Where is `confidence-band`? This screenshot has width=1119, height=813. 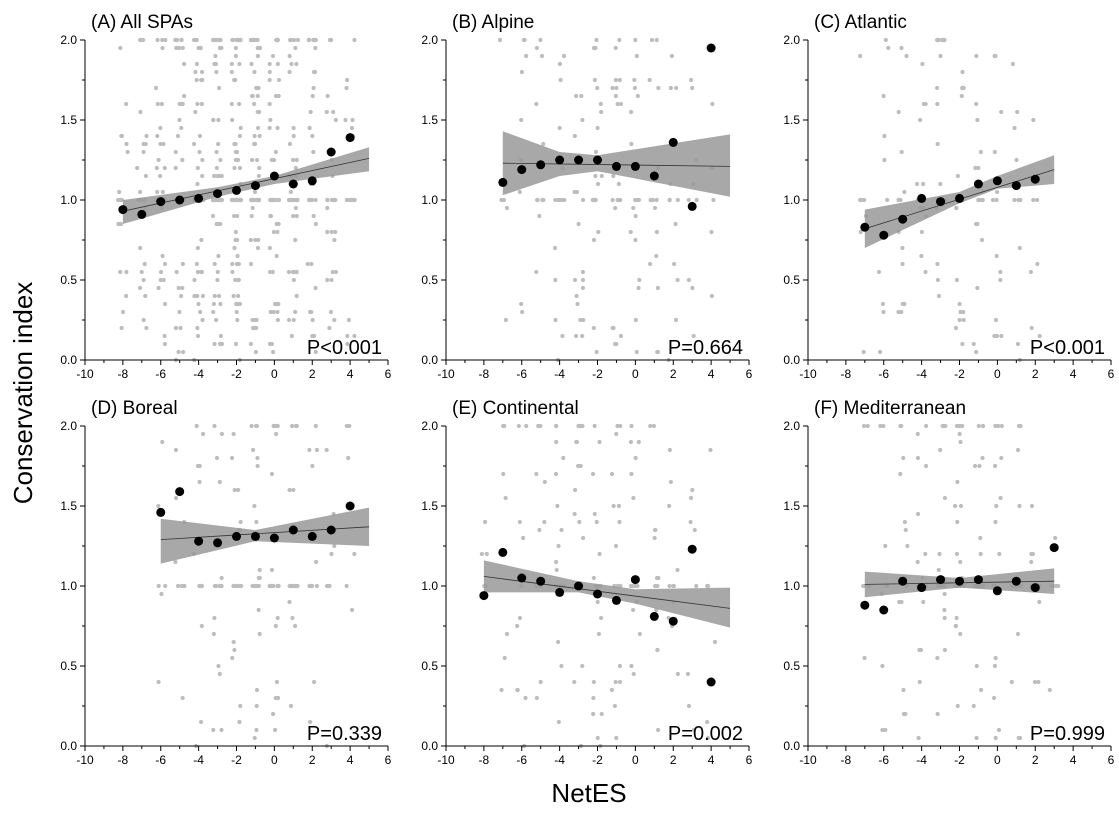
confidence-band is located at coordinates (246, 185).